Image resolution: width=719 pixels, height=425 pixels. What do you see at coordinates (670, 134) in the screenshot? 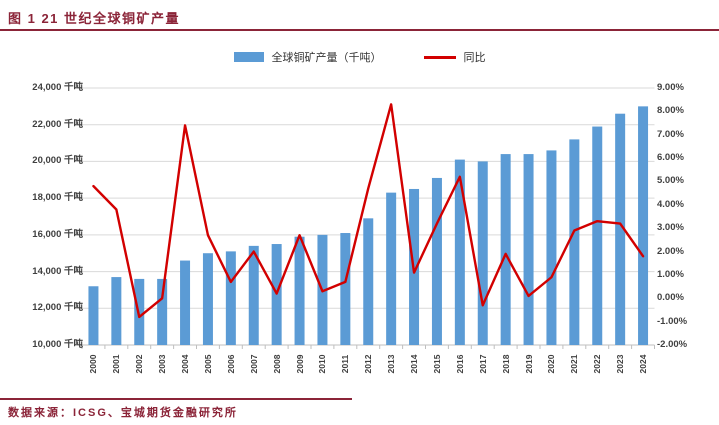
I see `right-axis-tick: 7.00%` at bounding box center [670, 134].